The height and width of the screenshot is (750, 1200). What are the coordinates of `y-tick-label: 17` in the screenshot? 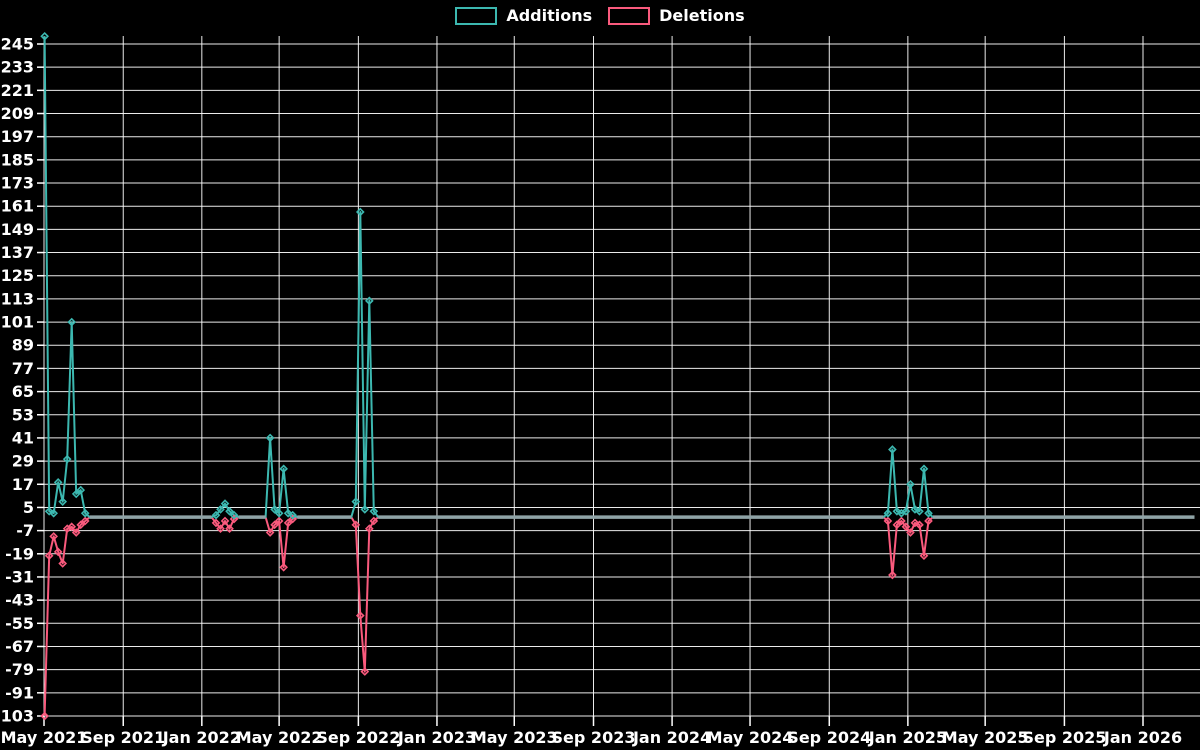 It's located at (23, 484).